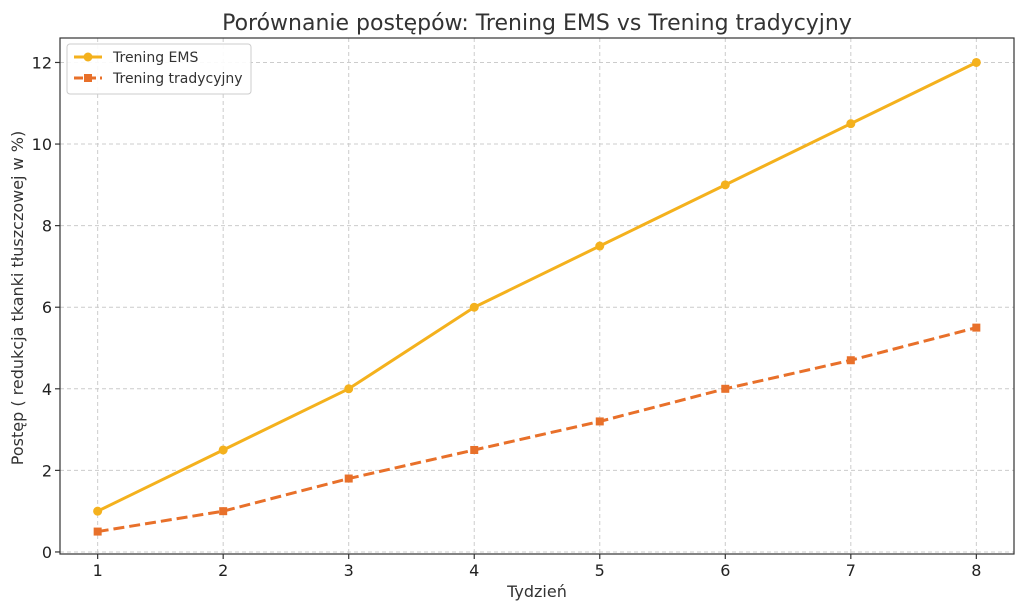 This screenshot has width=1024, height=611. Describe the element at coordinates (851, 570) in the screenshot. I see `x-tick-label: 7` at that location.